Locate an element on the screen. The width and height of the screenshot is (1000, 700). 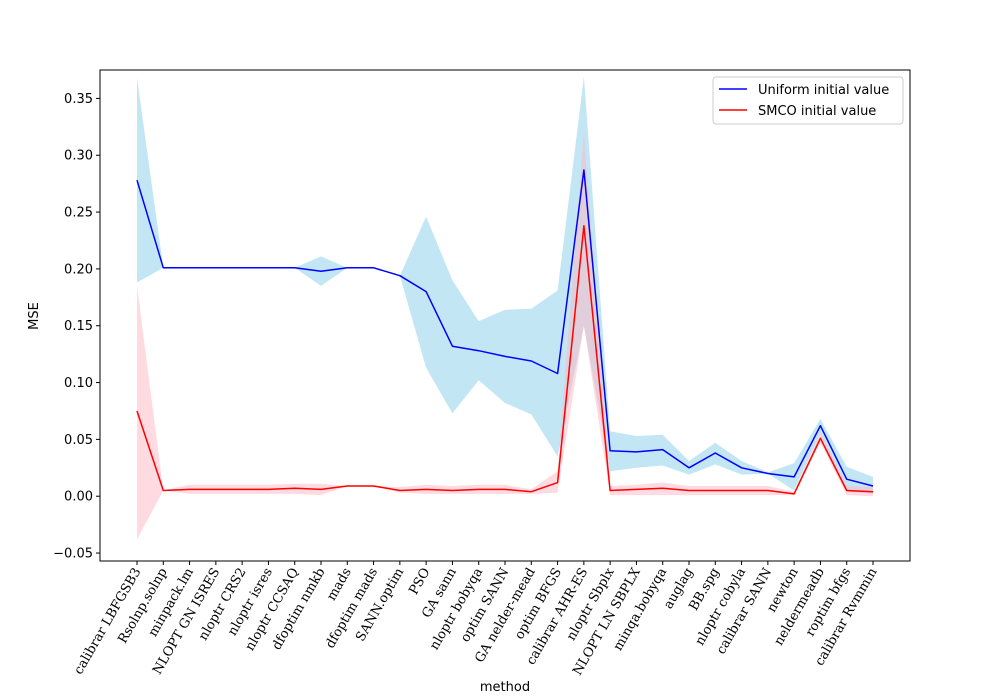
x-axis-title: method is located at coordinates (505, 687).